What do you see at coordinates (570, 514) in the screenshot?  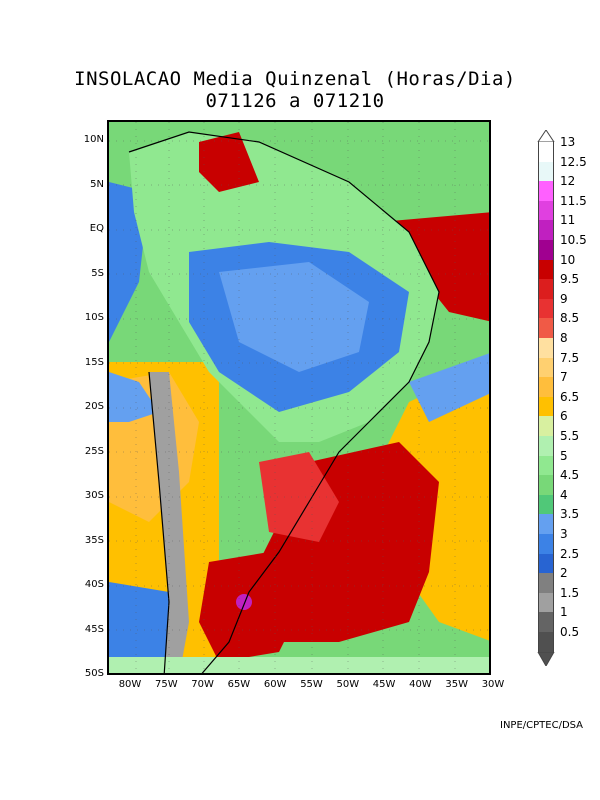 I see `legend-value-label: 3.5` at bounding box center [570, 514].